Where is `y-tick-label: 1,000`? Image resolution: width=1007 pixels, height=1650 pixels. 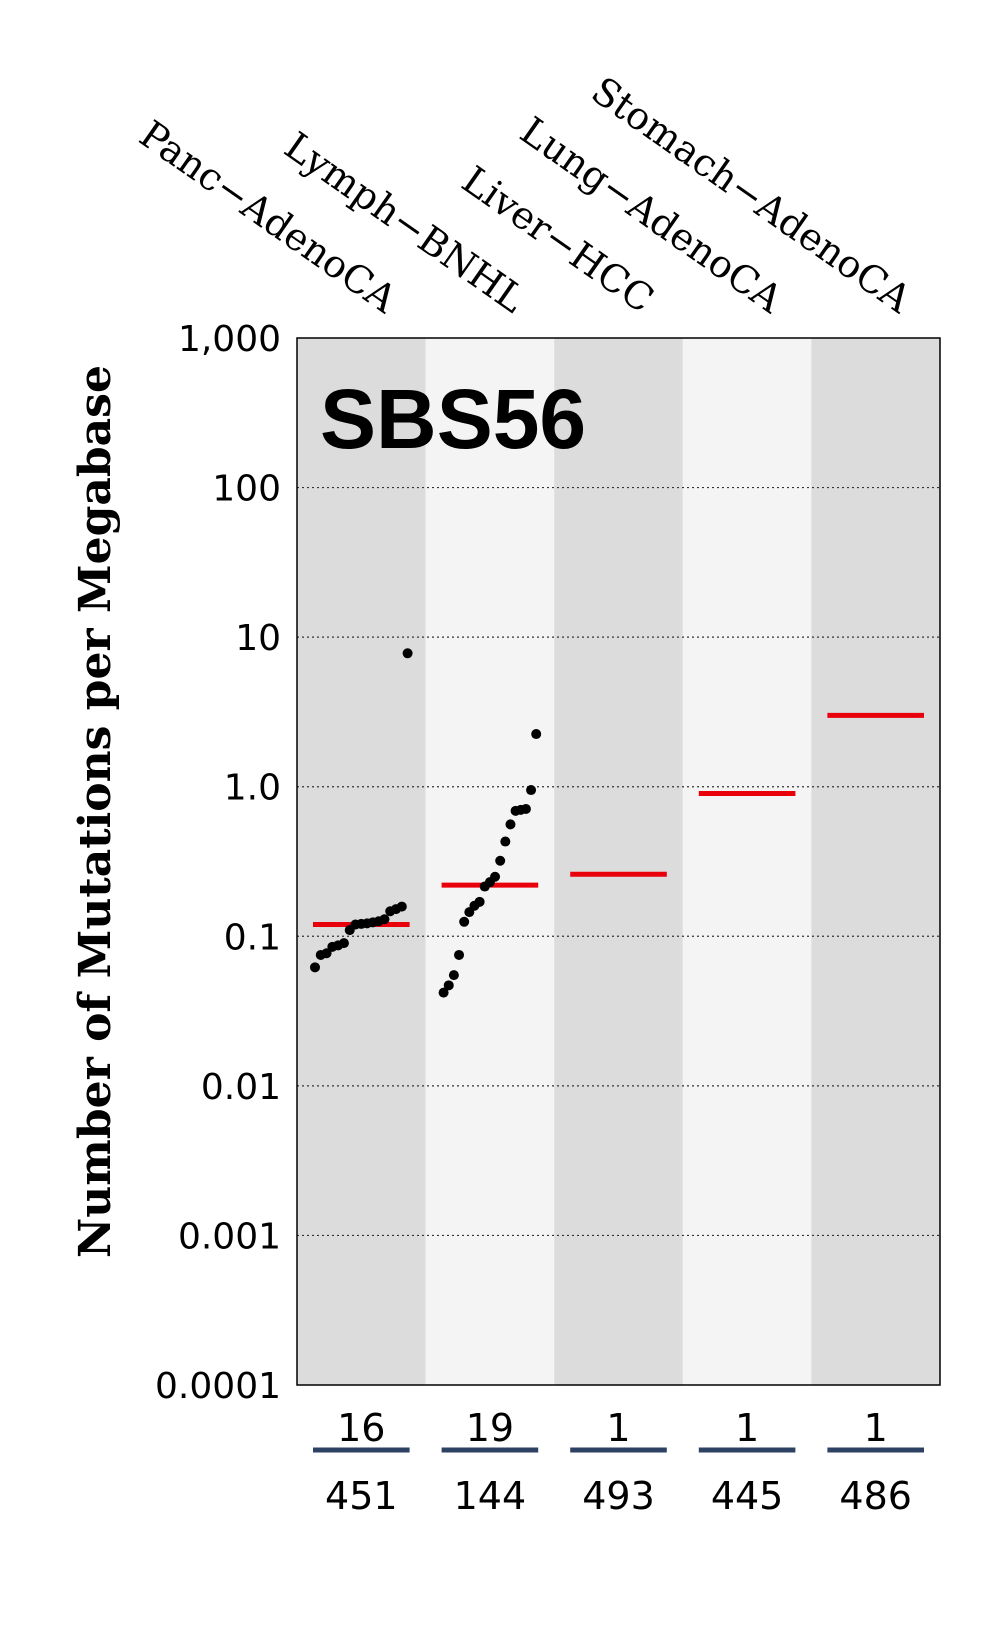 y-tick-label: 1,000 is located at coordinates (229, 339).